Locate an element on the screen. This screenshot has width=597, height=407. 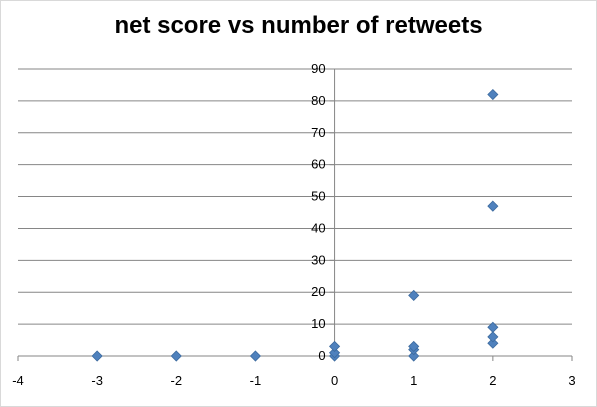
x-tick-label: 3 is located at coordinates (571, 380).